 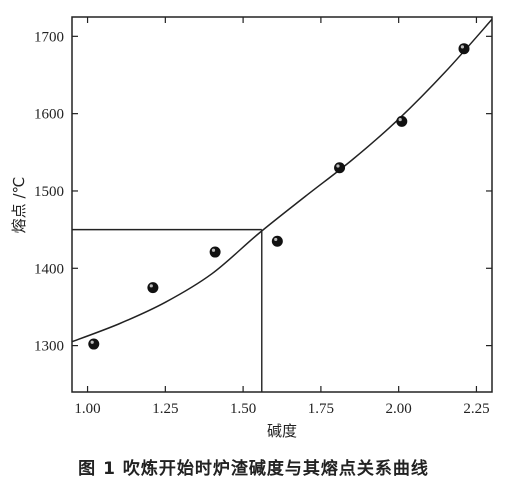 I want to click on y-tick-label: 1600, so click(x=49, y=115).